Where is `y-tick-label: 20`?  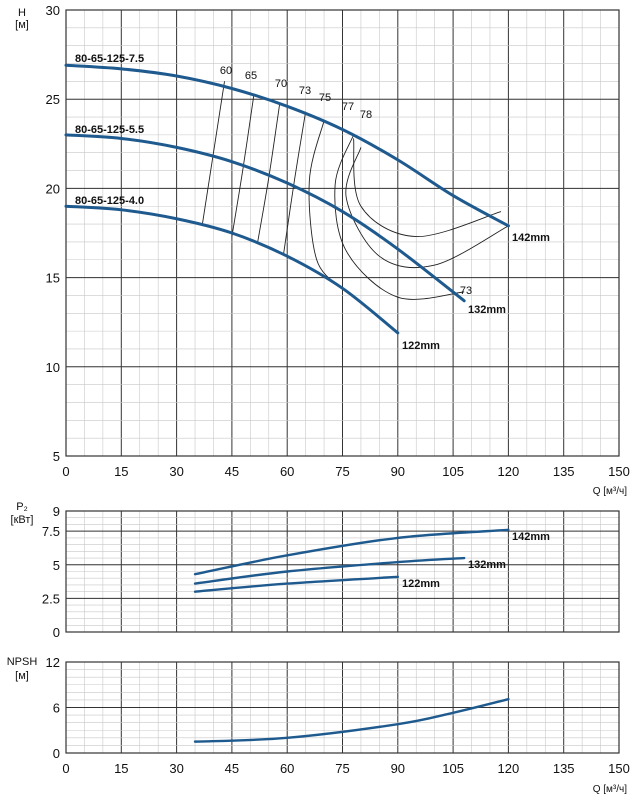 y-tick-label: 20 is located at coordinates (53, 188).